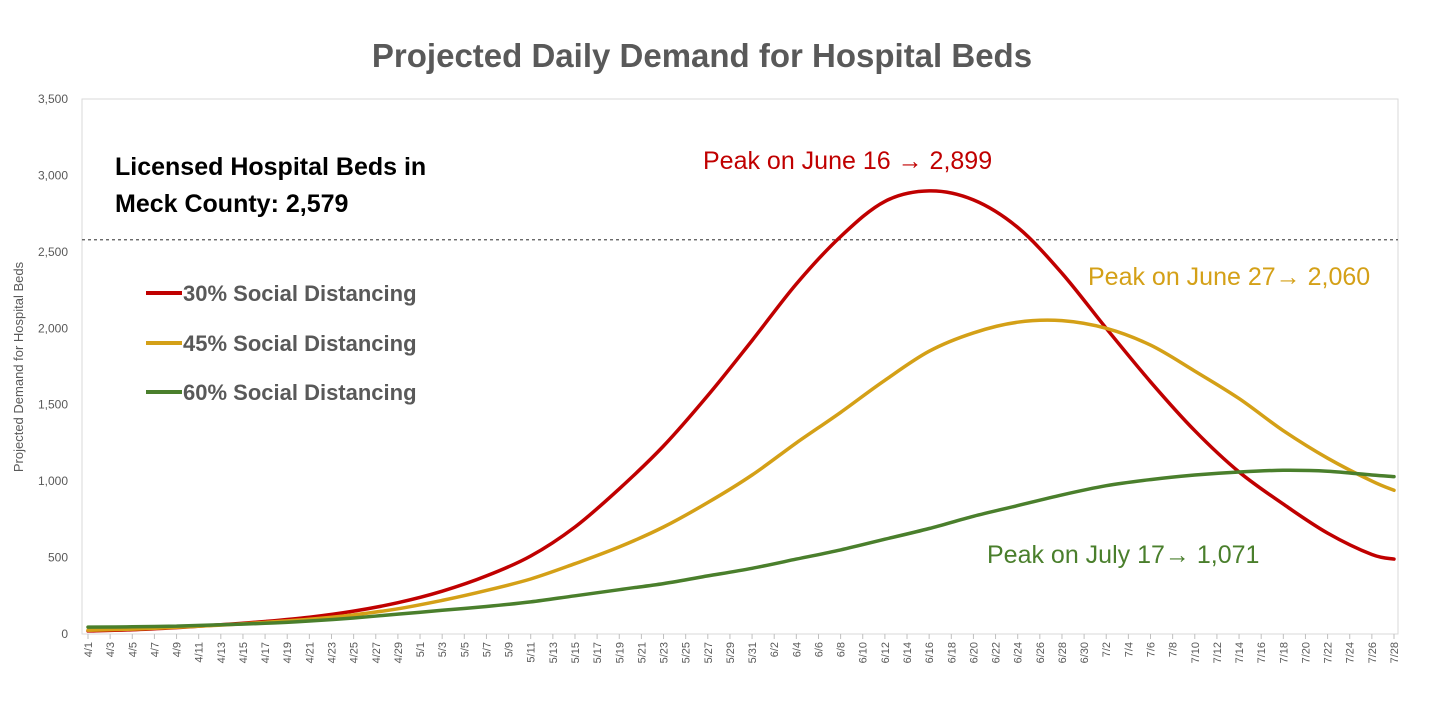  Describe the element at coordinates (1174, 649) in the screenshot. I see `x-tick-label: 7/8` at that location.